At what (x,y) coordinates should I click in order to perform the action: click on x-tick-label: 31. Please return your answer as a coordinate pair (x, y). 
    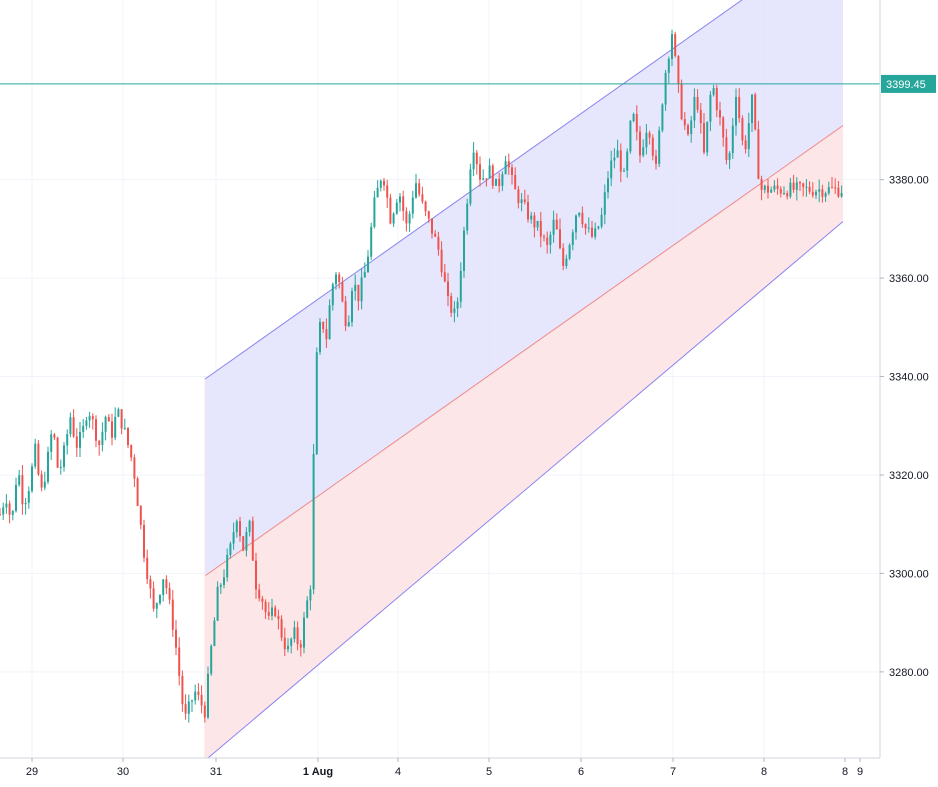
    Looking at the image, I should click on (216, 772).